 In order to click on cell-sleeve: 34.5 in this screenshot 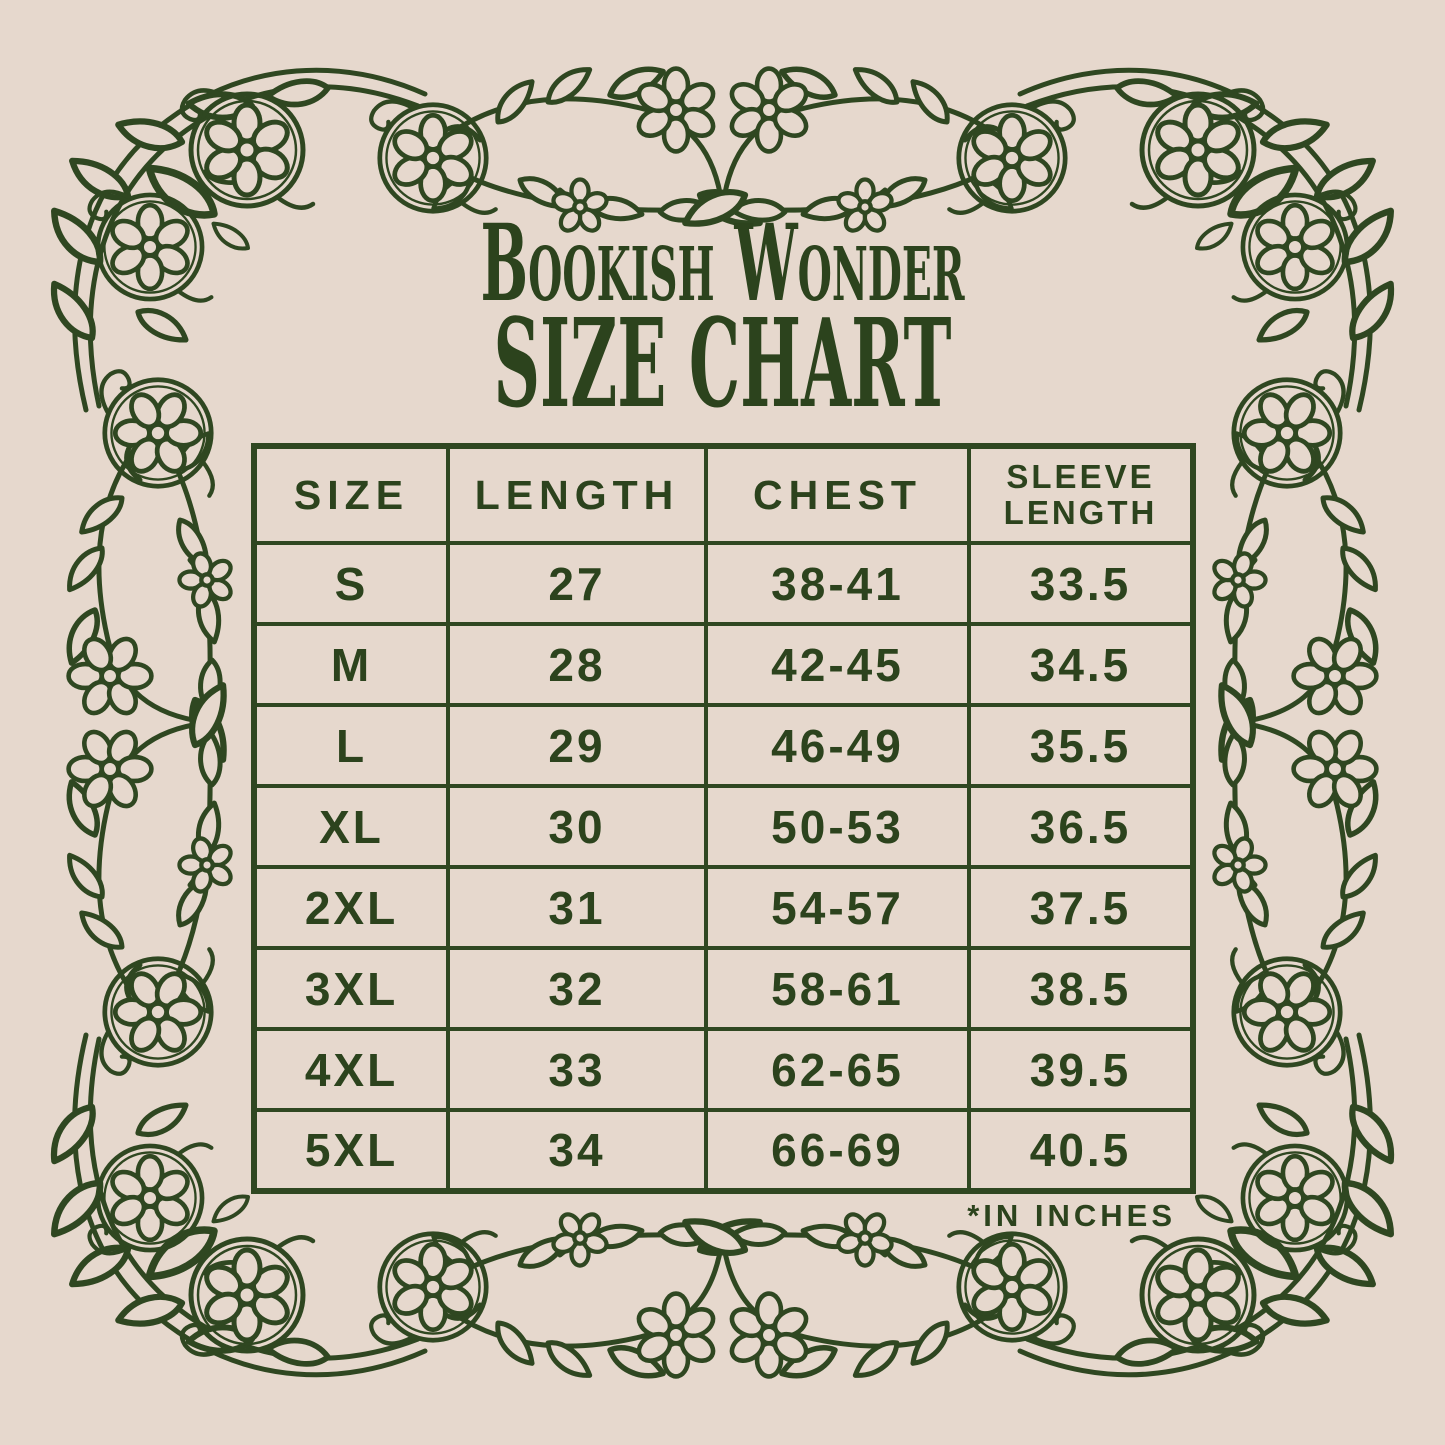, I will do `click(1081, 664)`.